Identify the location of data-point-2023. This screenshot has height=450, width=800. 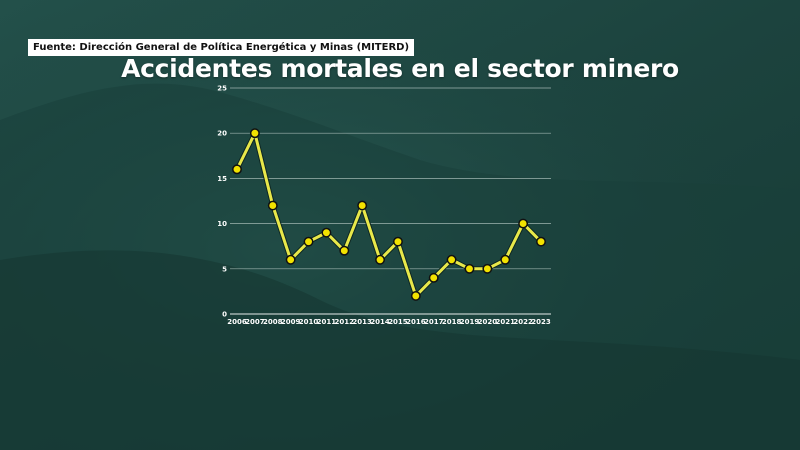
(541, 241).